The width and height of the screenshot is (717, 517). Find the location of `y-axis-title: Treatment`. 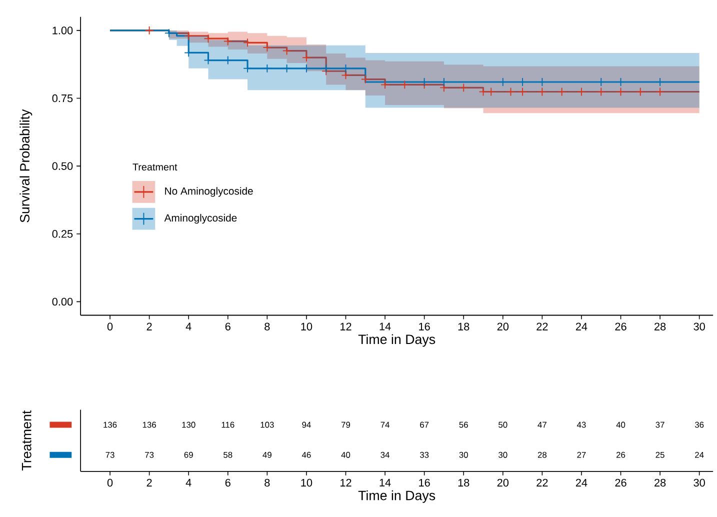

y-axis-title: Treatment is located at coordinates (27, 440).